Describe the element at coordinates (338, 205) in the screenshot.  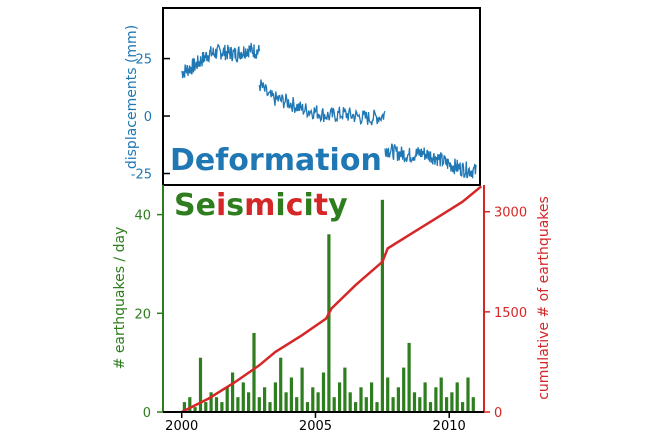
I see `seismicity-title-letter: y` at that location.